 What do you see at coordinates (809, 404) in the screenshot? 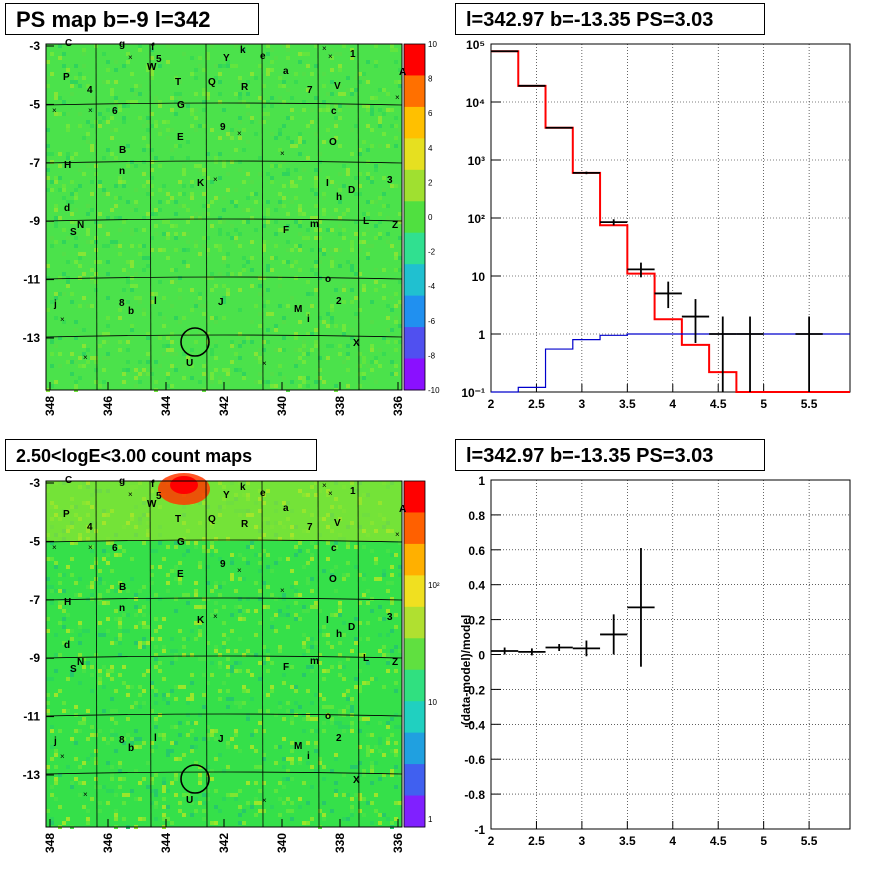
I see `x-tick-label: 5.5` at bounding box center [809, 404].